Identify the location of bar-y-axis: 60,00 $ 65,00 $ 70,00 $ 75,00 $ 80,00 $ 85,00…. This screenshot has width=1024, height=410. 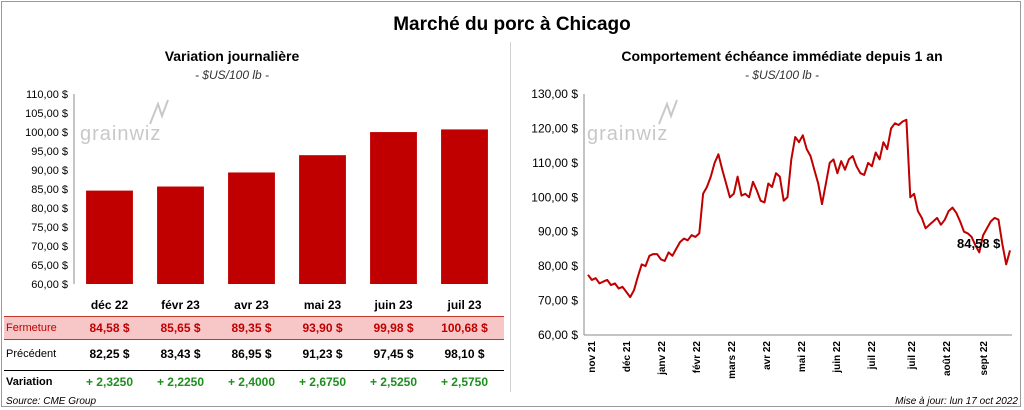
(50, 190).